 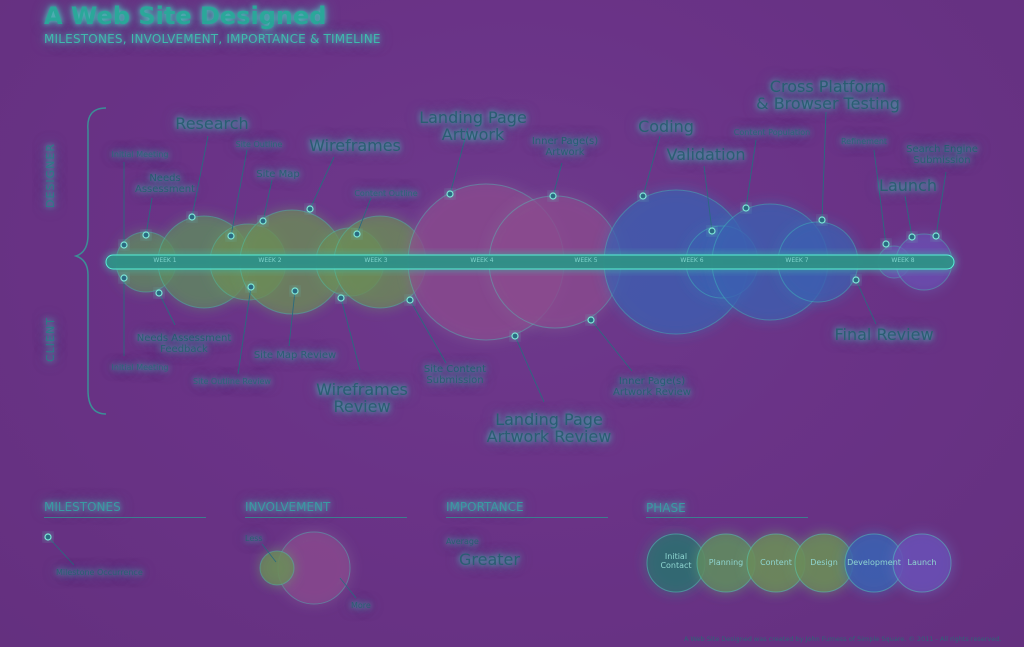 I want to click on client-milestone-label: Final Review, so click(x=884, y=334).